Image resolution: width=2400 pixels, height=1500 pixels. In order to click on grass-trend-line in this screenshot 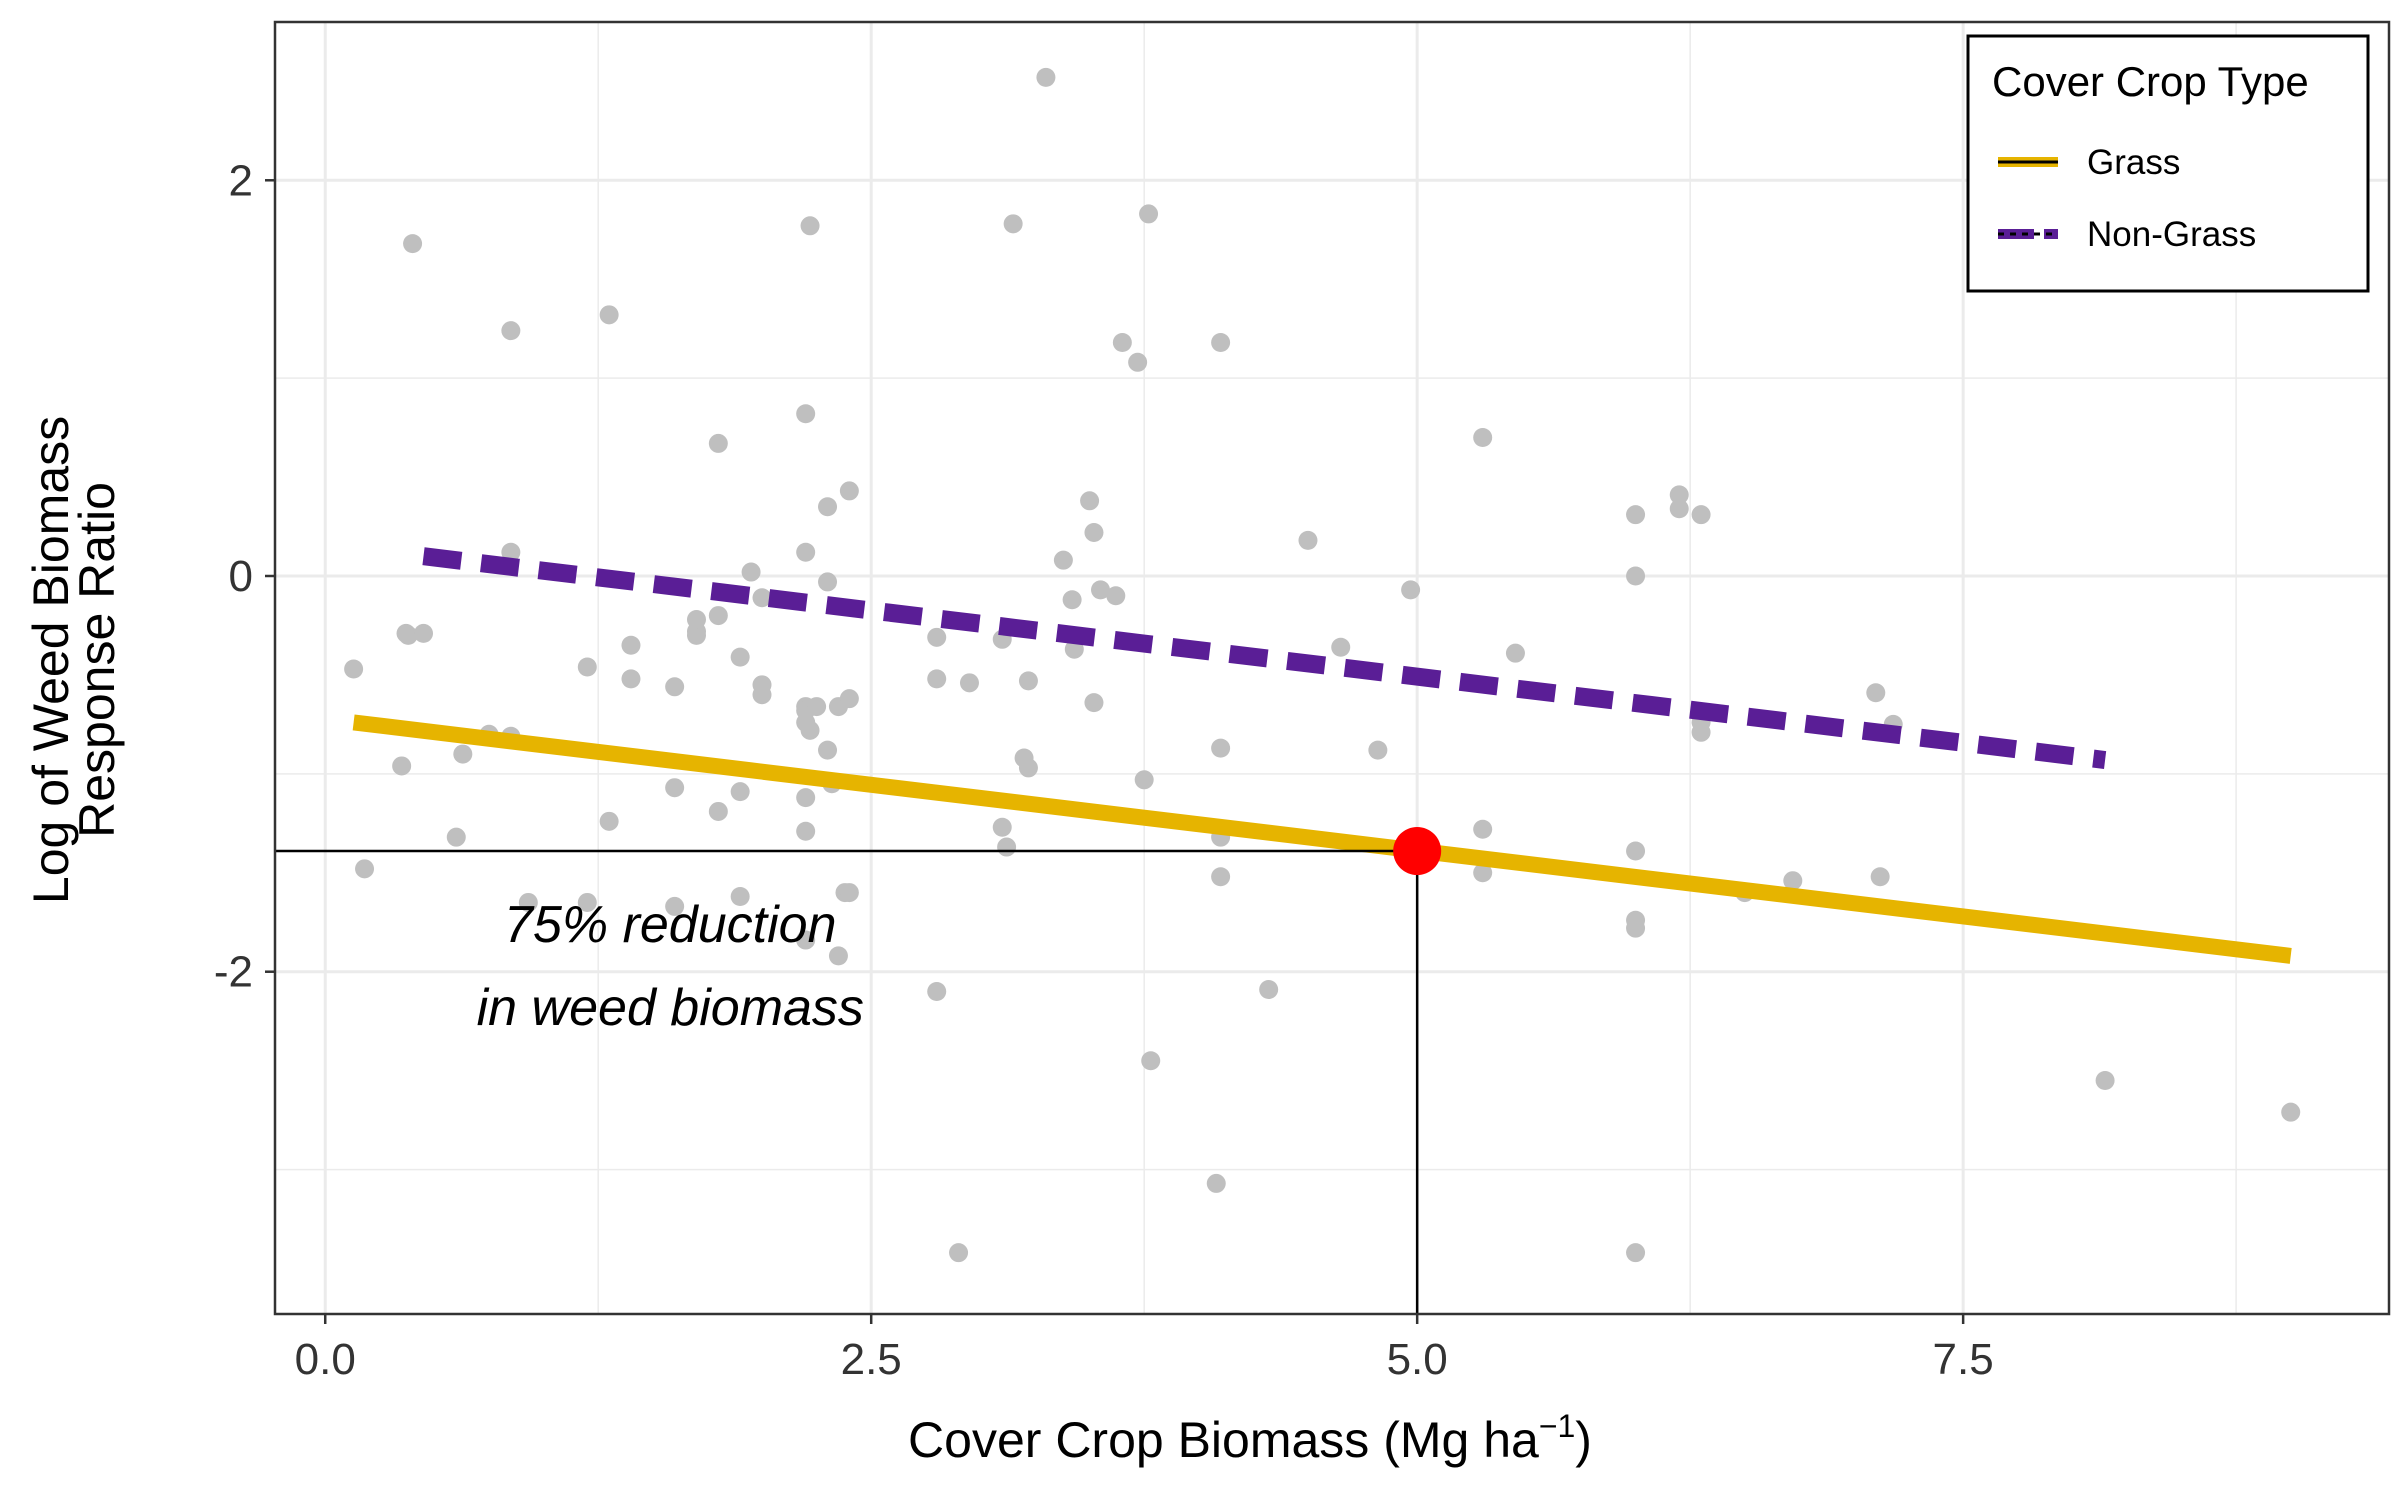, I will do `click(1322, 839)`.